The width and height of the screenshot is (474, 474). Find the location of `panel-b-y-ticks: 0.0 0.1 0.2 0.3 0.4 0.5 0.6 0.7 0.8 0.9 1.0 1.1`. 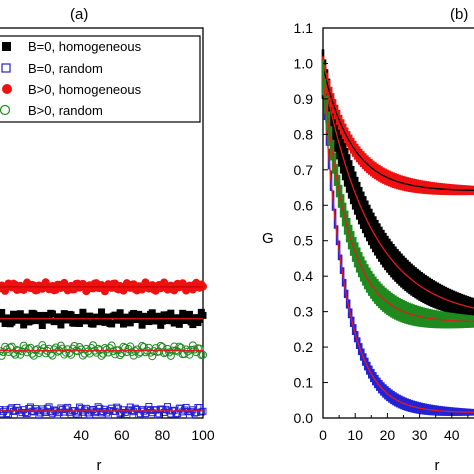

panel-b-y-ticks: 0.0 0.1 0.2 0.3 0.4 0.5 0.6 0.7 0.8 0.9 1.0 1.1 is located at coordinates (311, 223).